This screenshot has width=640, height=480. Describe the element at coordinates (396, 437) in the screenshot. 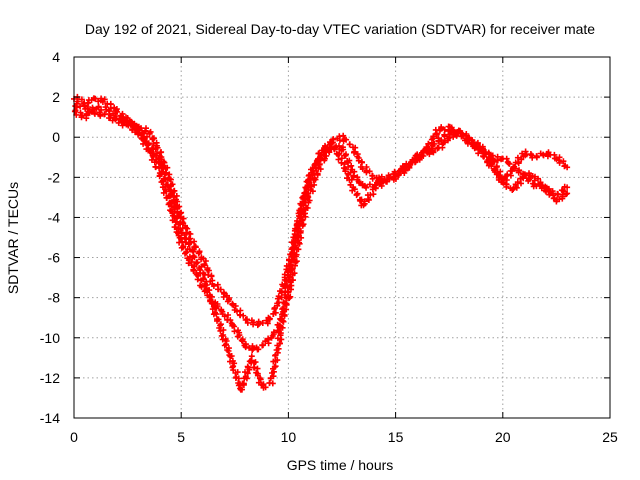

I see `x-tick-label: 15` at that location.